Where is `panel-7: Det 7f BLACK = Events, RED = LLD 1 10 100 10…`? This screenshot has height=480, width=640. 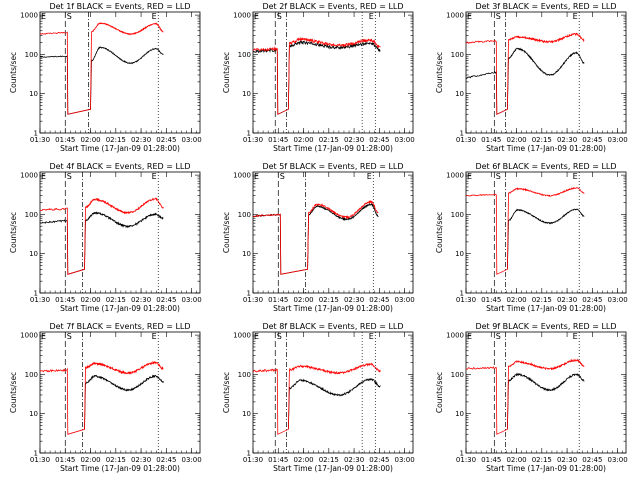
panel-7: Det 7f BLACK = Events, RED = LLD 1 10 100 10… is located at coordinates (105, 397).